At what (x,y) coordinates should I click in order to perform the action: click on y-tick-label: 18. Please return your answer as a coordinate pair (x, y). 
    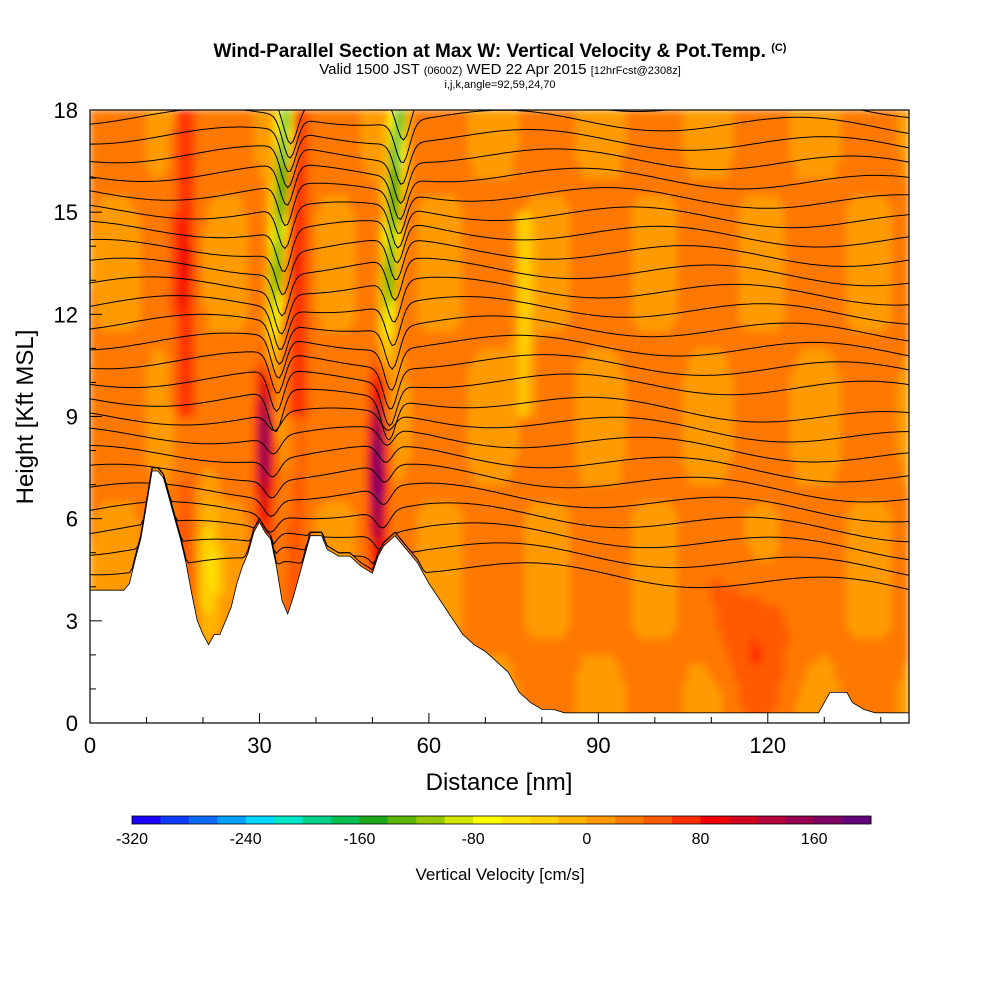
    Looking at the image, I should click on (66, 110).